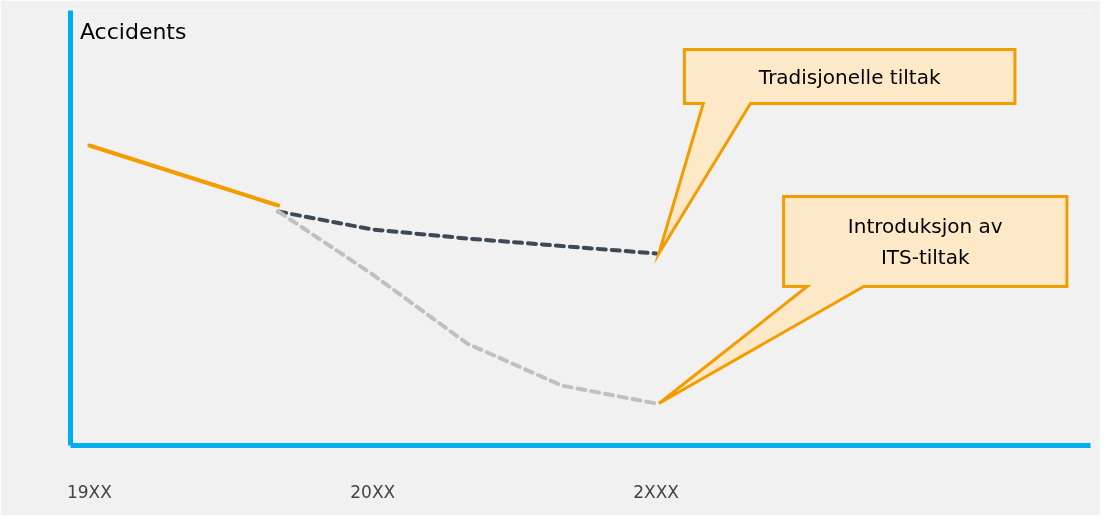 The height and width of the screenshot is (526, 1108). What do you see at coordinates (849, 76) in the screenshot?
I see `text: Tradisjonelle tiltak` at bounding box center [849, 76].